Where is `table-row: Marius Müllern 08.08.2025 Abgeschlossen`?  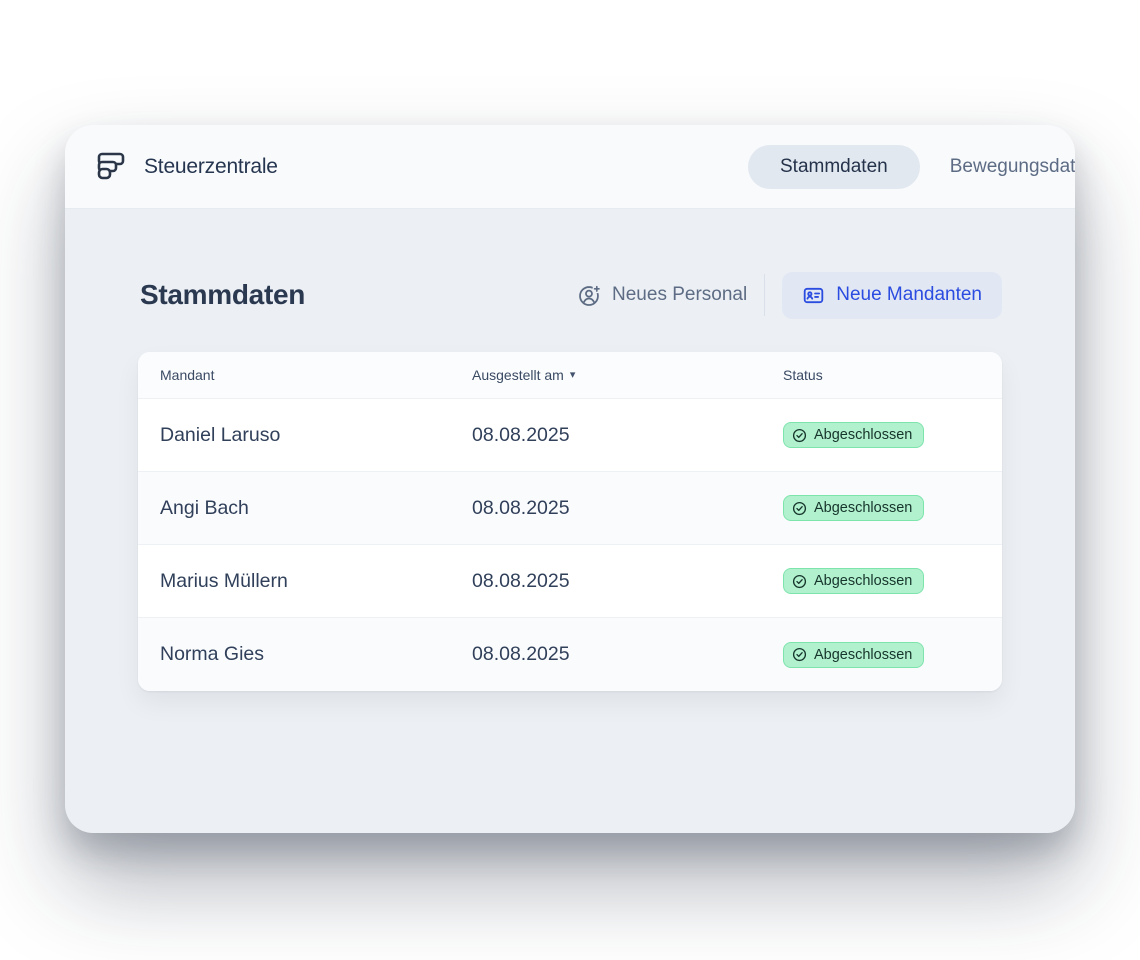
table-row: Marius Müllern 08.08.2025 Abgeschlossen is located at coordinates (570, 581).